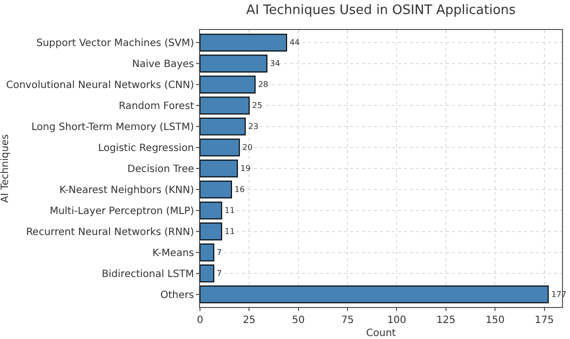  What do you see at coordinates (100, 86) in the screenshot?
I see `y-tick-label: Convolutional Neural Networks (CNN)` at bounding box center [100, 86].